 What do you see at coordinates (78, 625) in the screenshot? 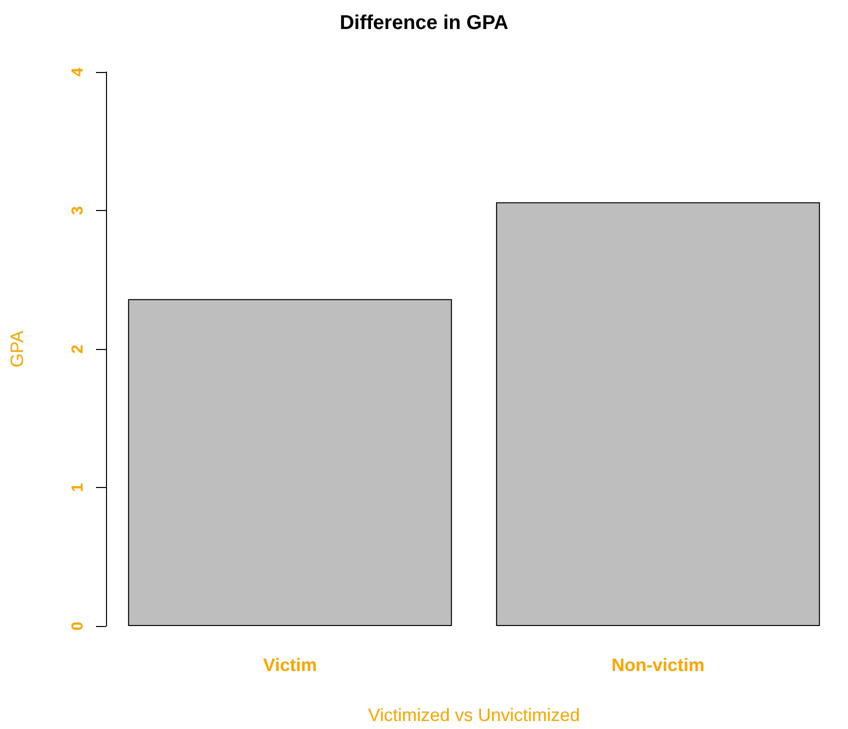
I see `y-tick-label: 0` at bounding box center [78, 625].